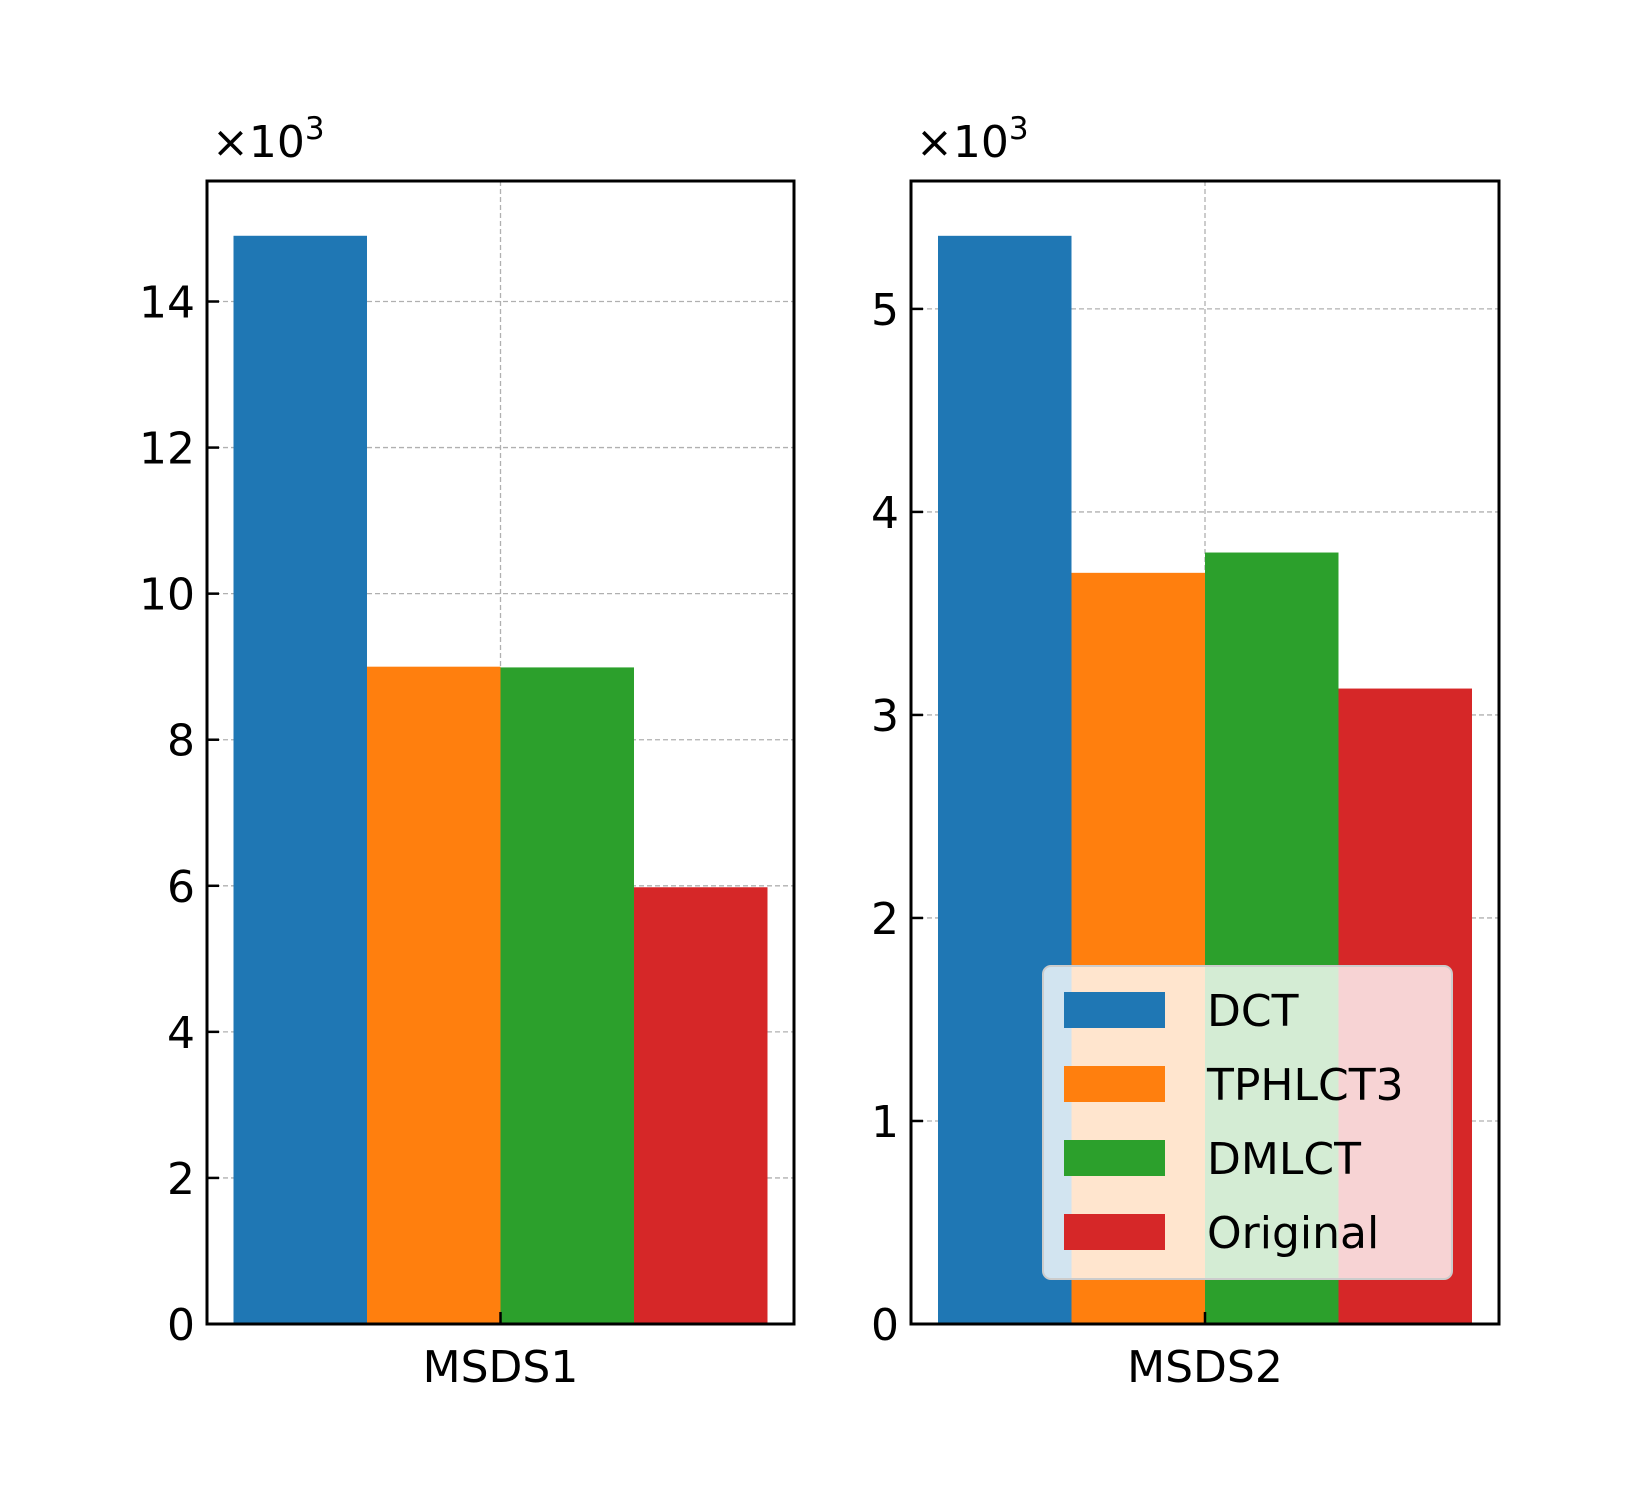 The image size is (1650, 1500). Describe the element at coordinates (1114, 1232) in the screenshot. I see `legend-swatch-original` at that location.